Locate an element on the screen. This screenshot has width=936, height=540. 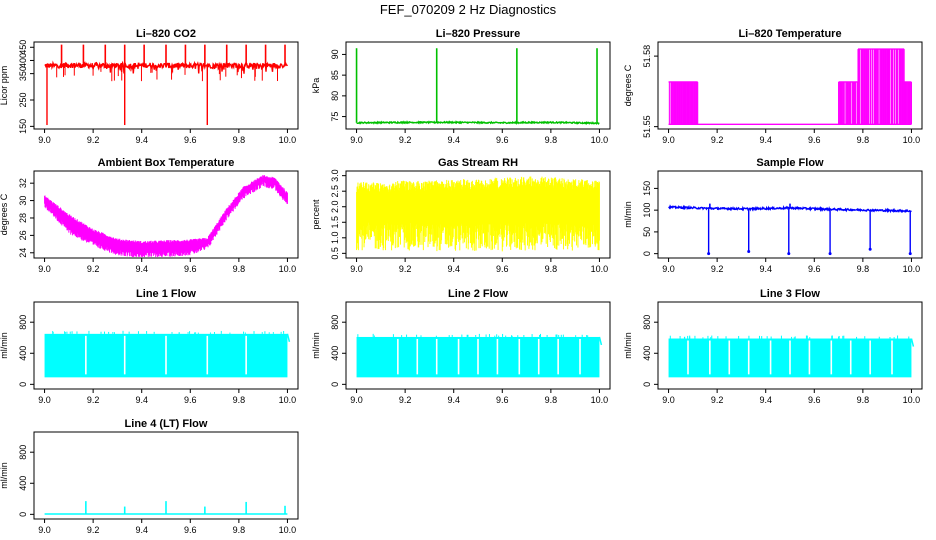
series-co2 is located at coordinates (166, 85).